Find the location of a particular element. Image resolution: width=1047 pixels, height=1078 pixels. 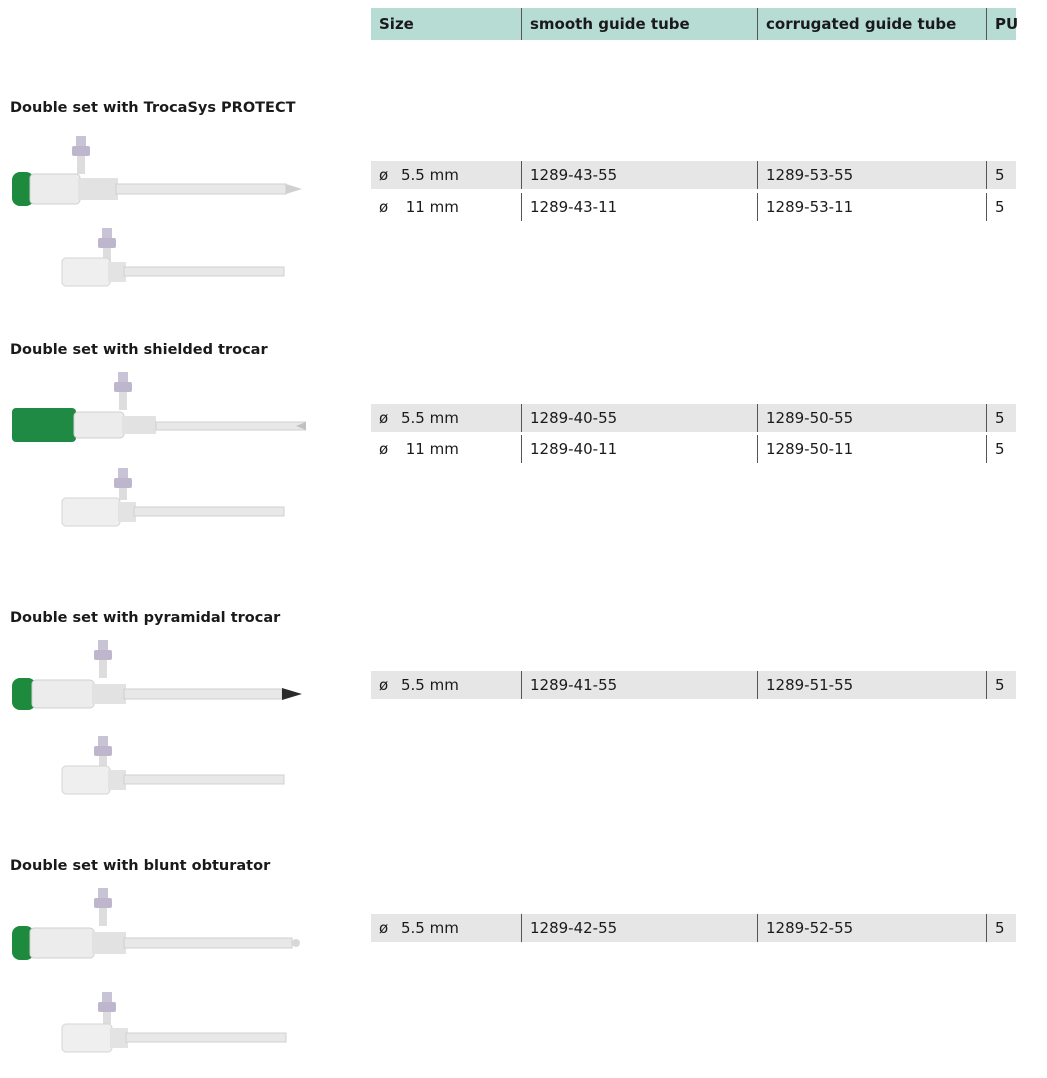

header-pu: PU is located at coordinates (1002, 24).